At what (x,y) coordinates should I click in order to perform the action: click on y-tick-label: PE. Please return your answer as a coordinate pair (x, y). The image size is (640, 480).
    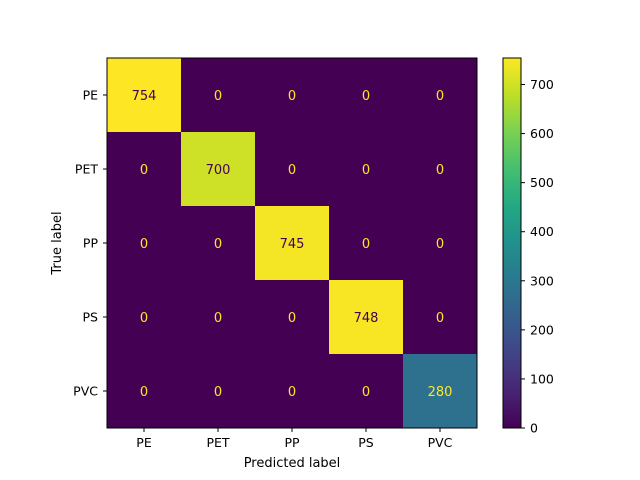
    Looking at the image, I should click on (91, 95).